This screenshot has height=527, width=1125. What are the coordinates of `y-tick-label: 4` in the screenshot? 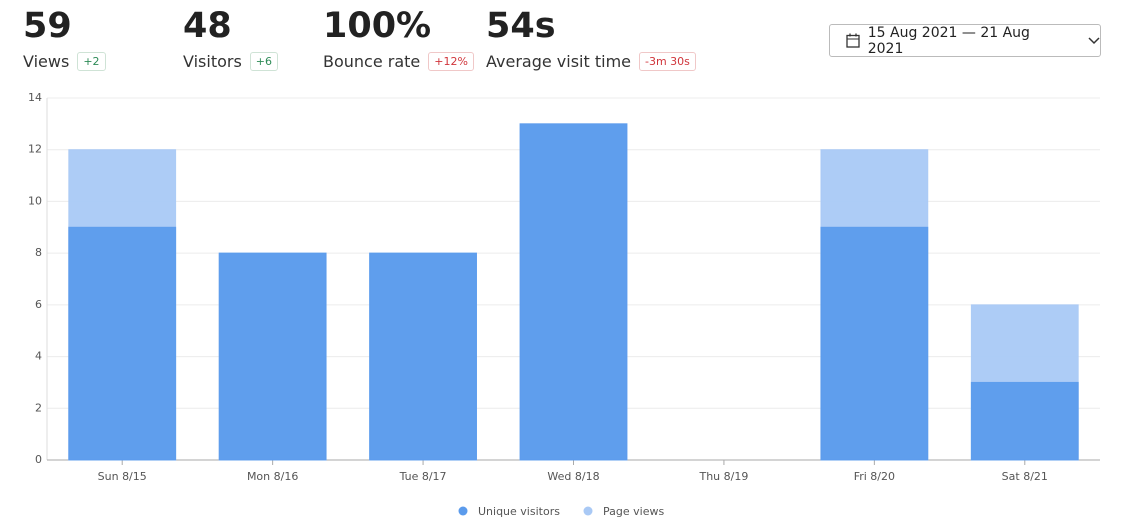 It's located at (38, 356).